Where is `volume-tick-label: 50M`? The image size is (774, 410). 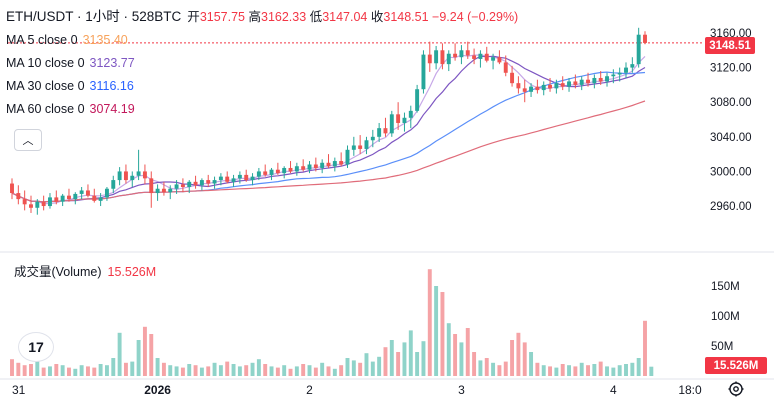 volume-tick-label: 50M is located at coordinates (722, 347).